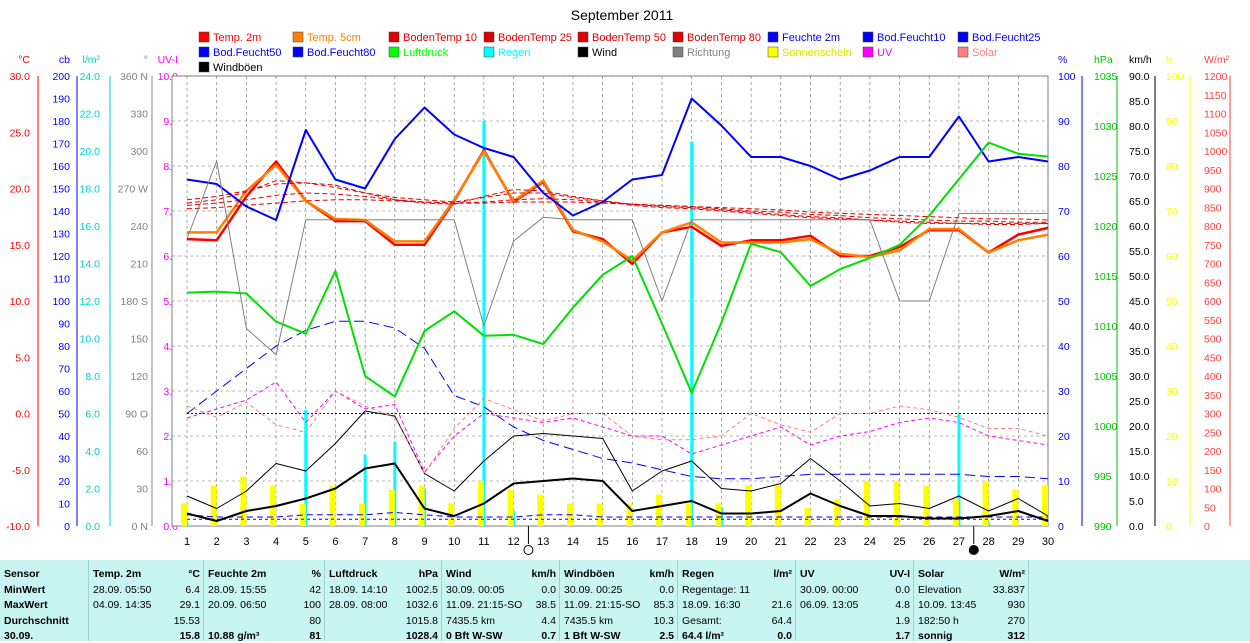 The image size is (1250, 643). Describe the element at coordinates (1216, 133) in the screenshot. I see `axis-tick-label: 1050` at that location.